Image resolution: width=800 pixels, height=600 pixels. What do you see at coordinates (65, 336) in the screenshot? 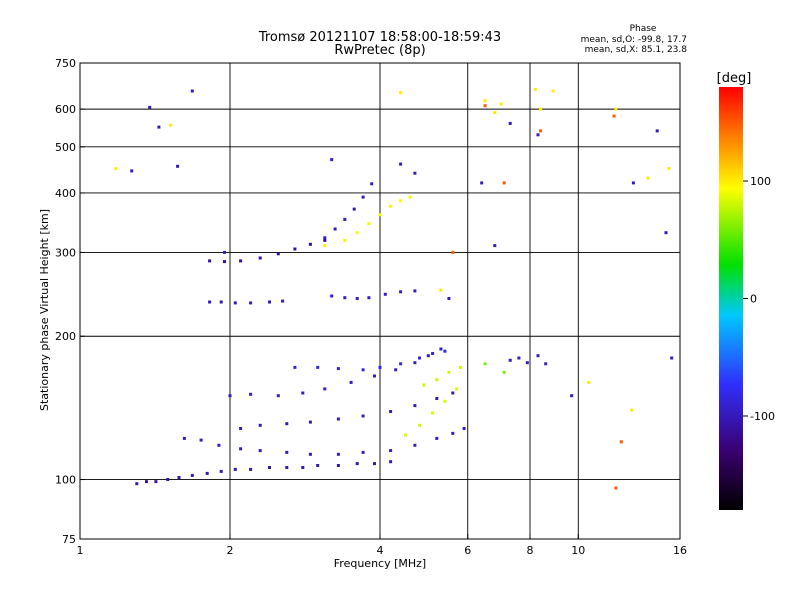
I see `y-tick-label: 200` at bounding box center [65, 336].